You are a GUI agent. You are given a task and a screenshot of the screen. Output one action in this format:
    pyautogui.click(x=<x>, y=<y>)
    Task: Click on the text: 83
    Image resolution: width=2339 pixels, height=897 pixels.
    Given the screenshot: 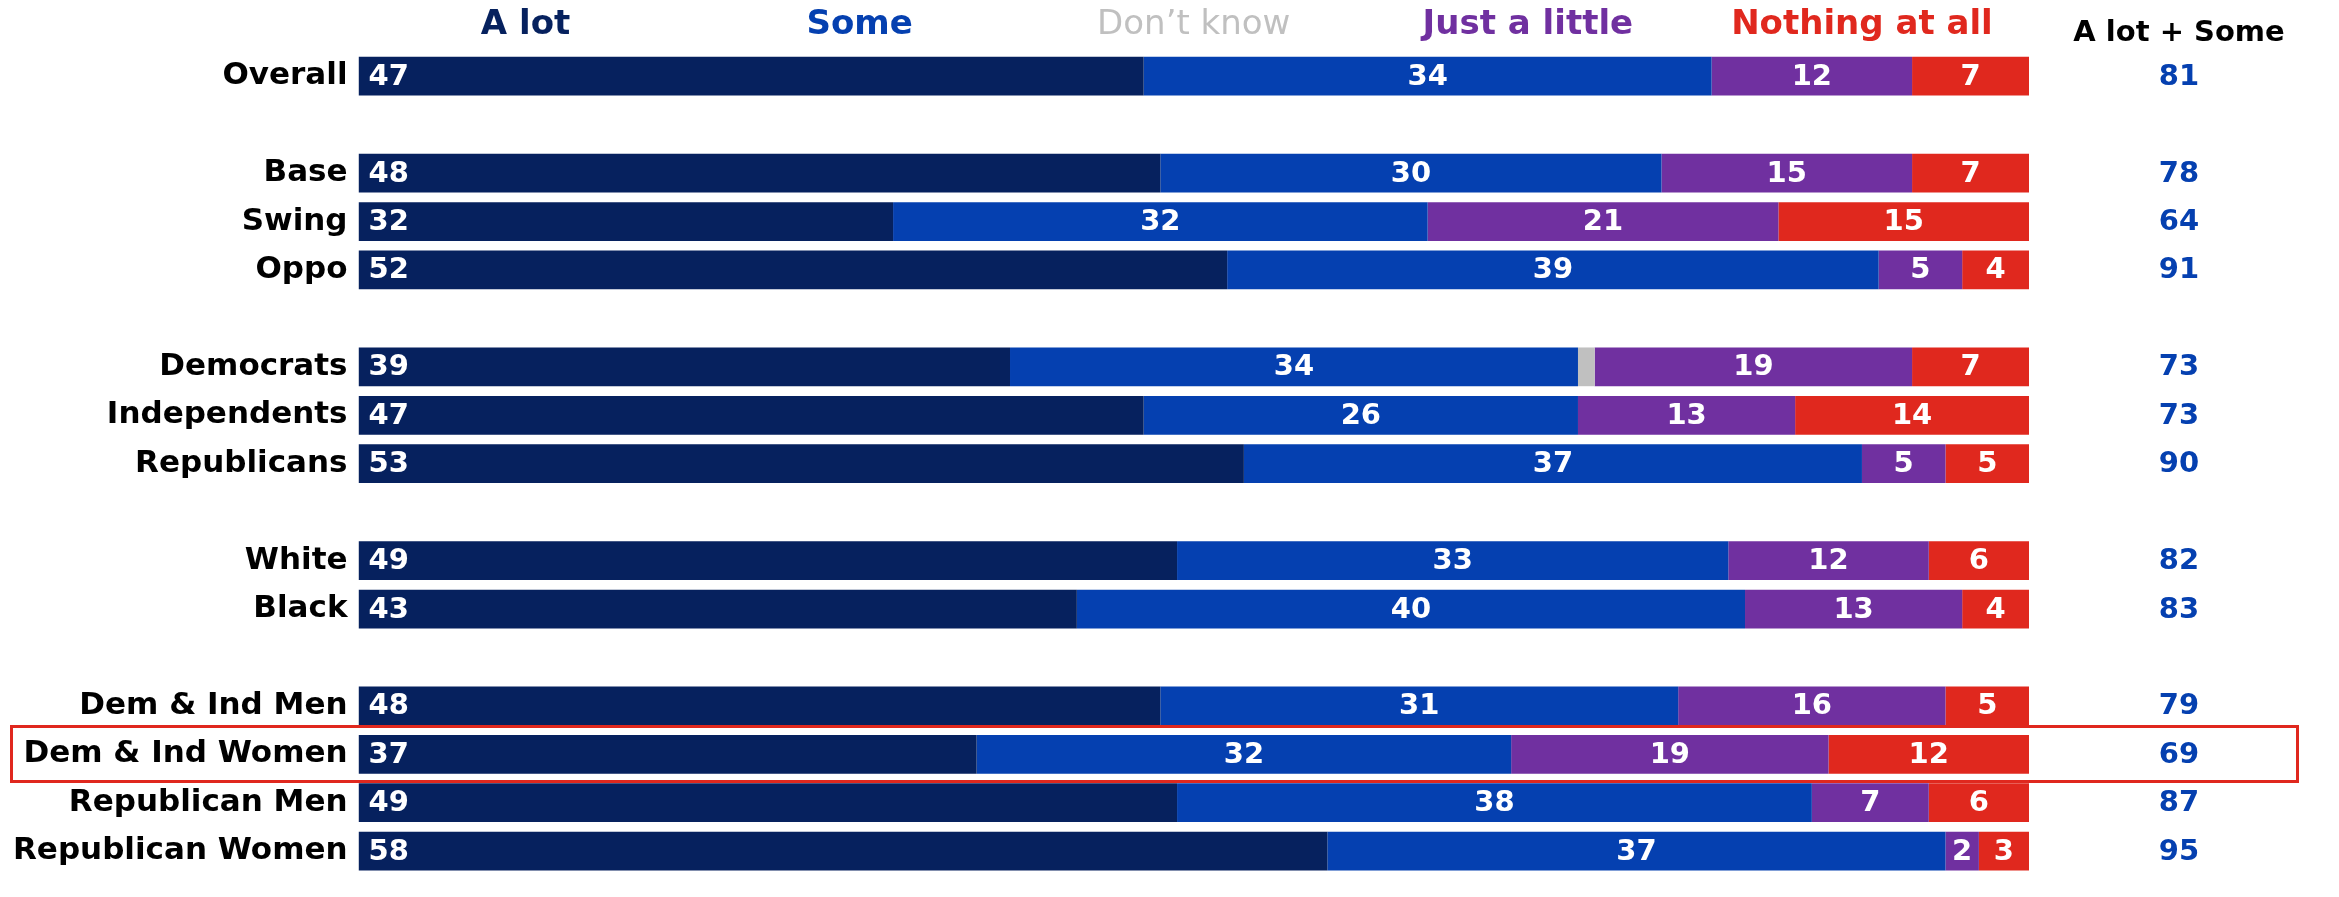 What is the action you would take?
    pyautogui.click(x=2179, y=607)
    